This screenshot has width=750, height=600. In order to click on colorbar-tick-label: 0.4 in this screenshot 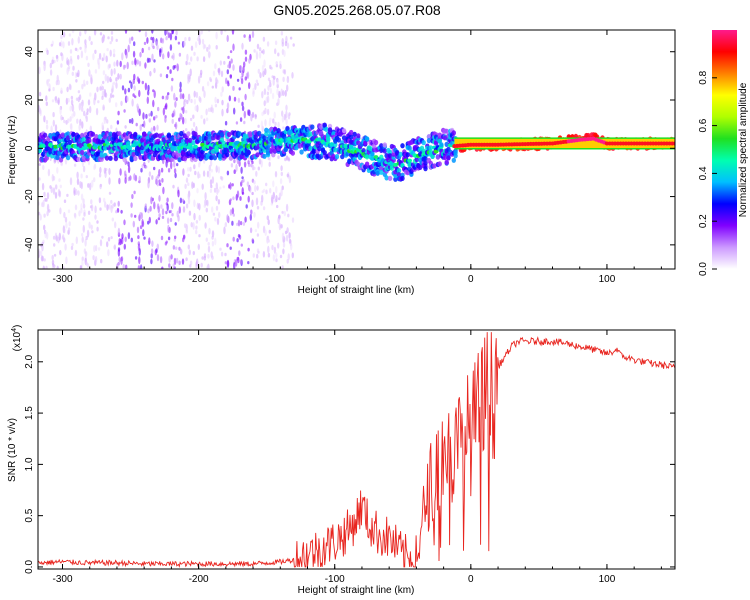, I will do `click(703, 173)`.